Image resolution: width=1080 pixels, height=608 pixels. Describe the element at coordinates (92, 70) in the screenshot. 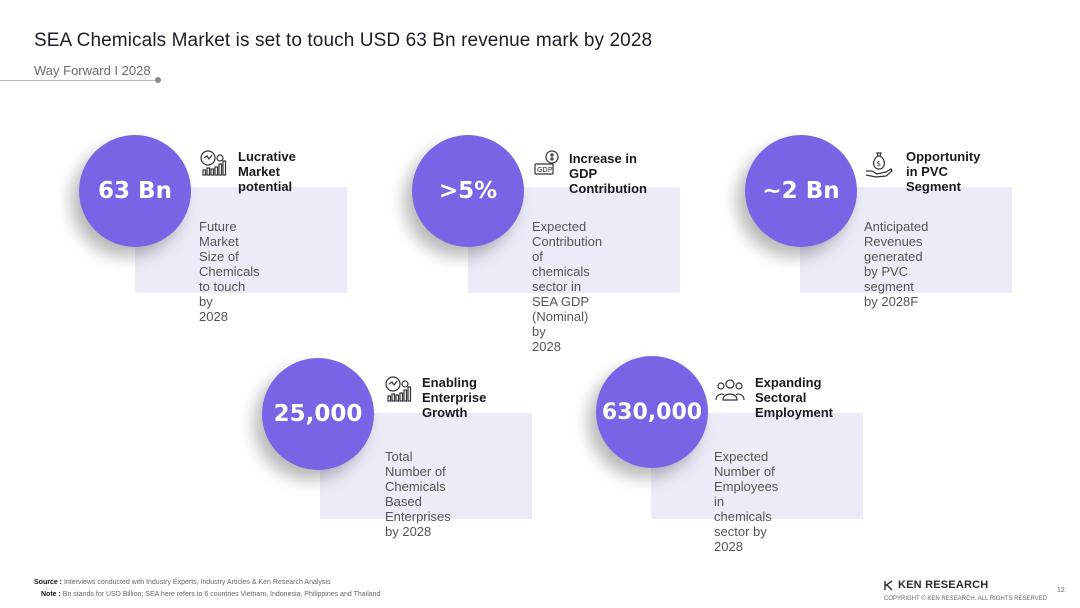

I see `page-subtitle: Way Forward I 2028` at that location.